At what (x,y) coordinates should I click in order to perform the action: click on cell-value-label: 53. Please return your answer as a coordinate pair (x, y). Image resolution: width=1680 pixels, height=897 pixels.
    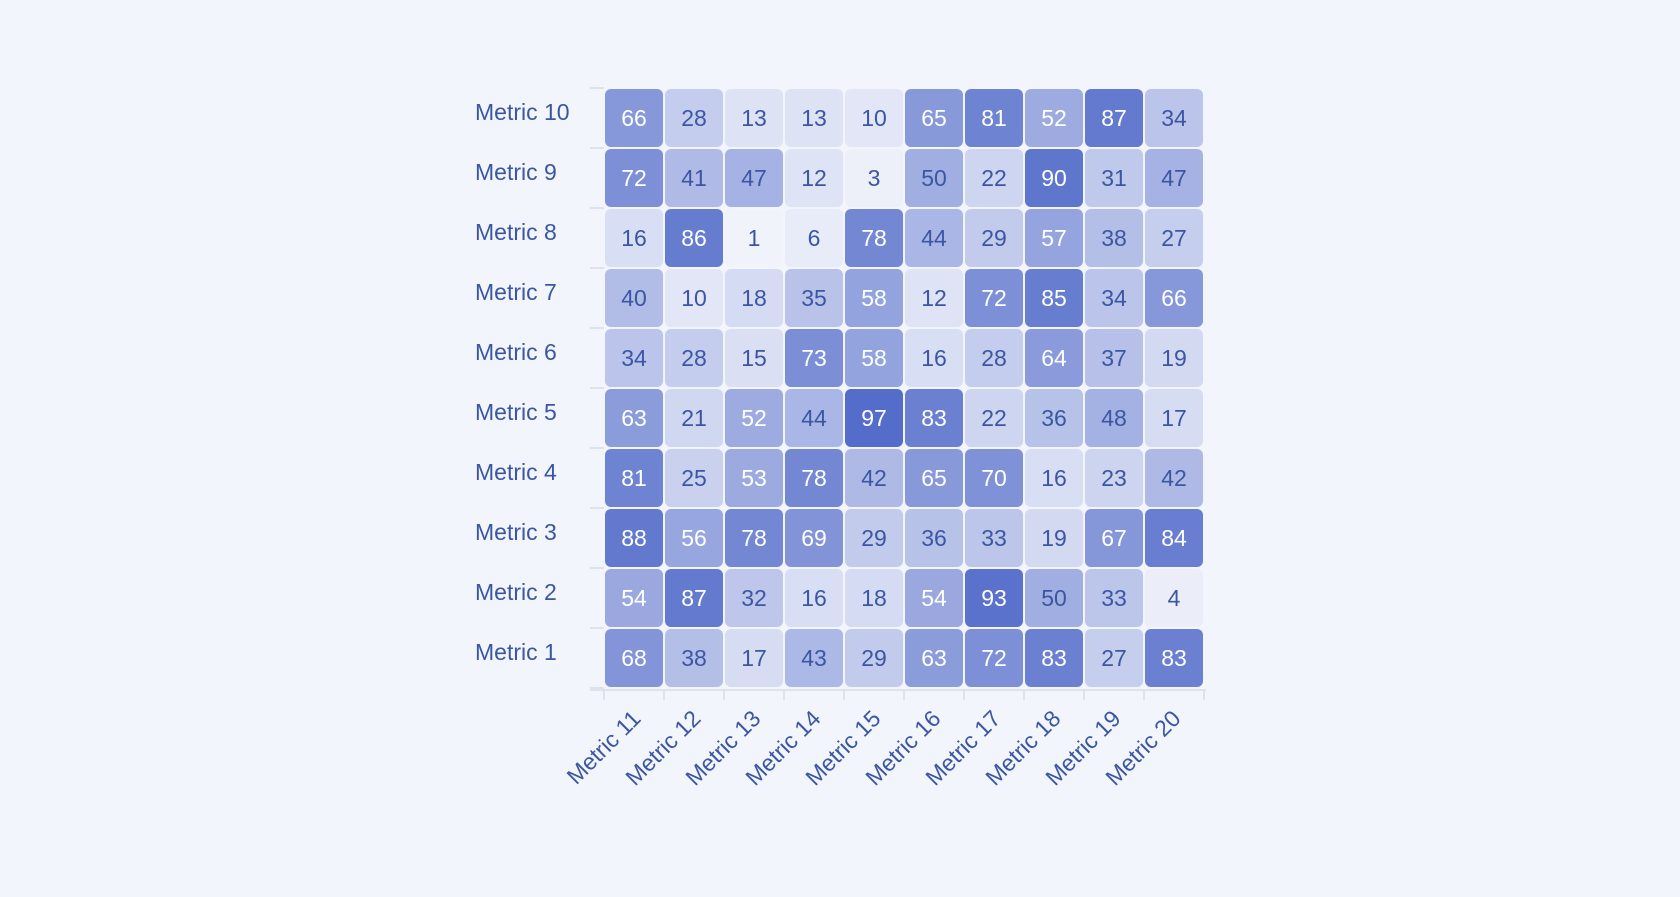
    Looking at the image, I should click on (754, 478).